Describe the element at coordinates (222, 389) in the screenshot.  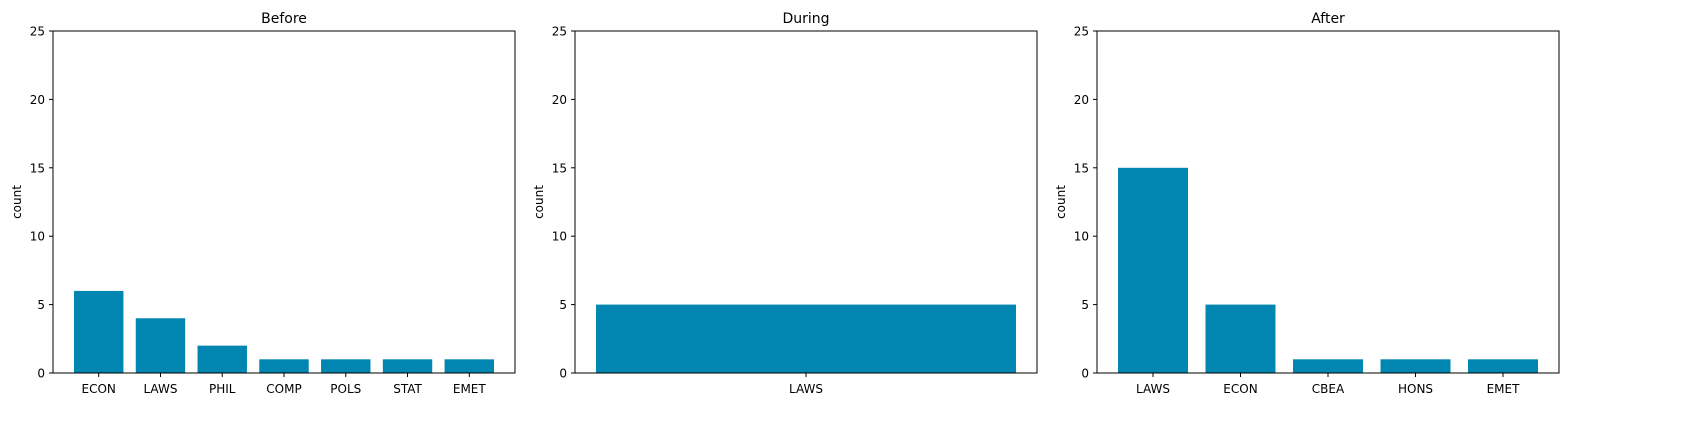
I see `x-tick-label: PHIL` at that location.